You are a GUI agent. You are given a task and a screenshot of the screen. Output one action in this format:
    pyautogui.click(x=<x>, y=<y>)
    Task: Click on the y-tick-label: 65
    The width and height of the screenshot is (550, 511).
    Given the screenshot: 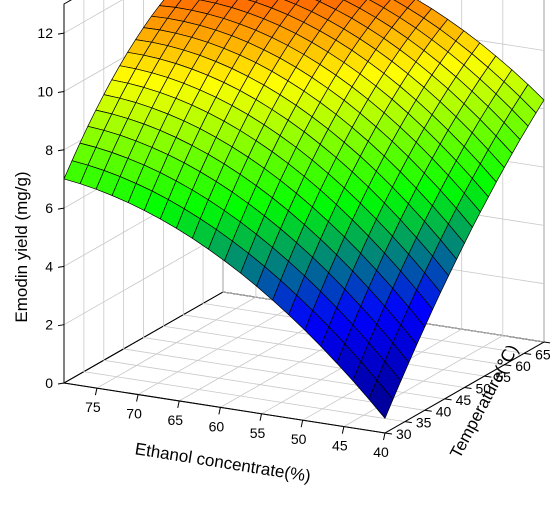 What is the action you would take?
    pyautogui.click(x=542, y=354)
    